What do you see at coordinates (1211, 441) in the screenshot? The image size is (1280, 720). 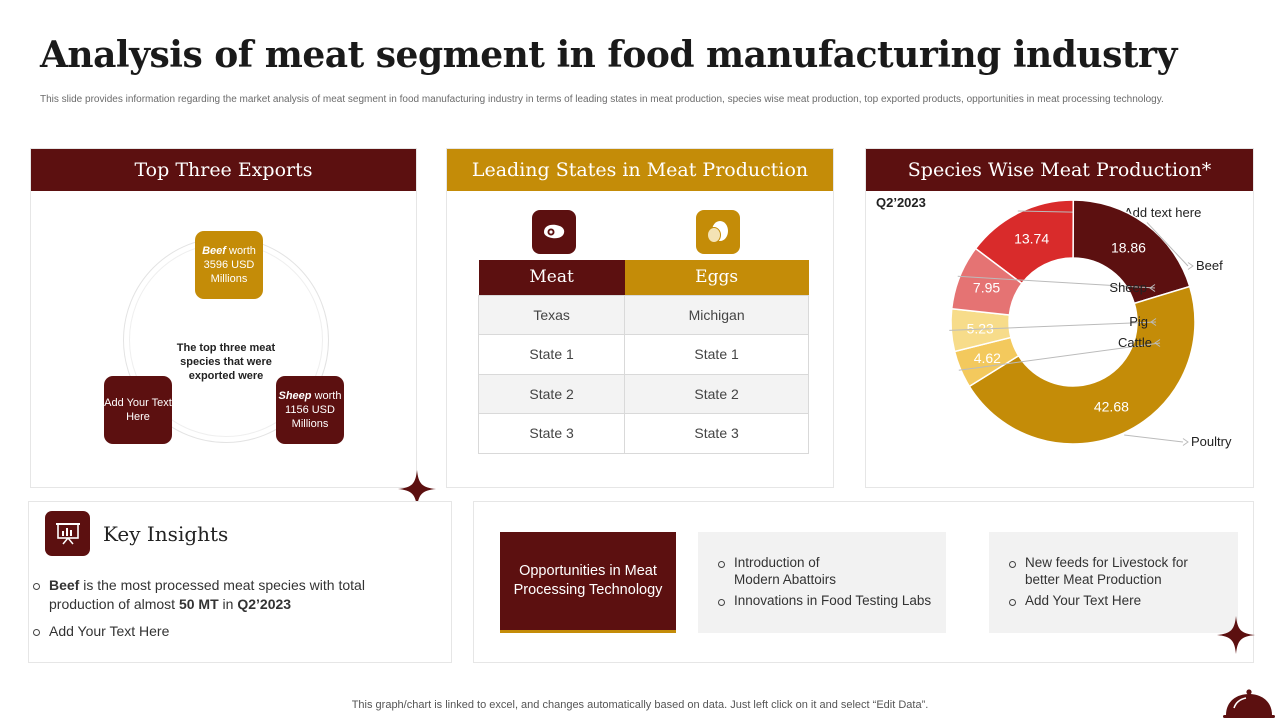 I see `category-label: Poultry` at bounding box center [1211, 441].